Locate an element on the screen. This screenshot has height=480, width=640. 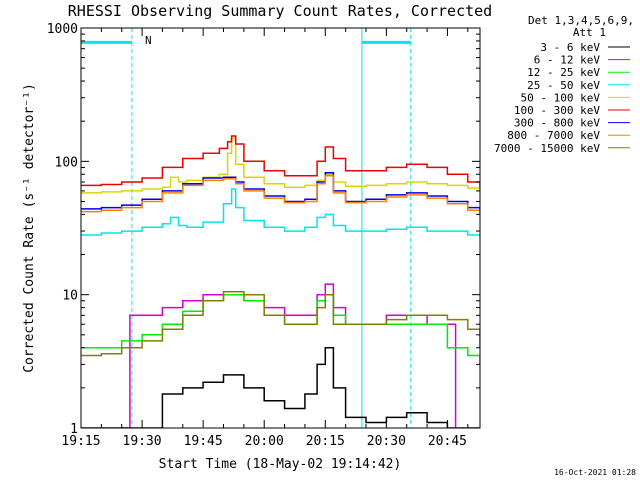
x-tick-label: 20:15 is located at coordinates (325, 441).